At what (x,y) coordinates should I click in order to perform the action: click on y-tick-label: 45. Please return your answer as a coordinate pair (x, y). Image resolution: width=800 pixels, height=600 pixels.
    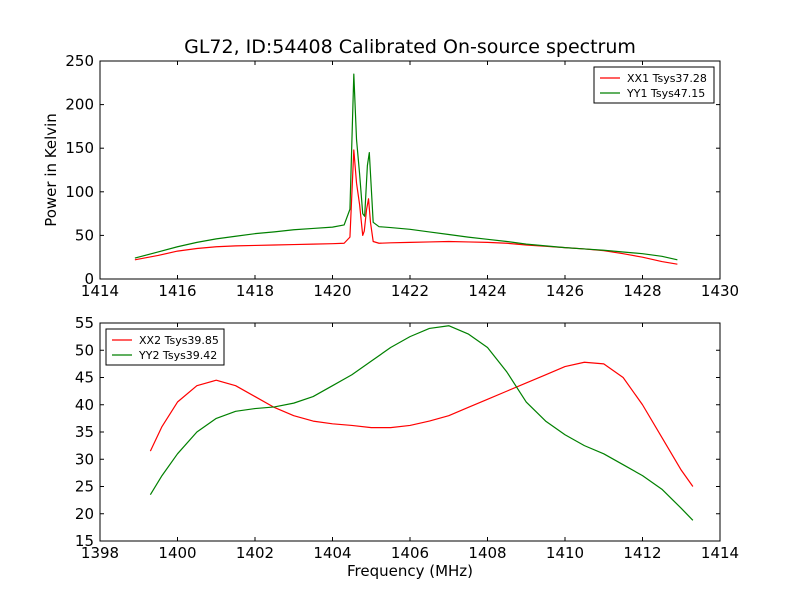
    Looking at the image, I should click on (84, 378).